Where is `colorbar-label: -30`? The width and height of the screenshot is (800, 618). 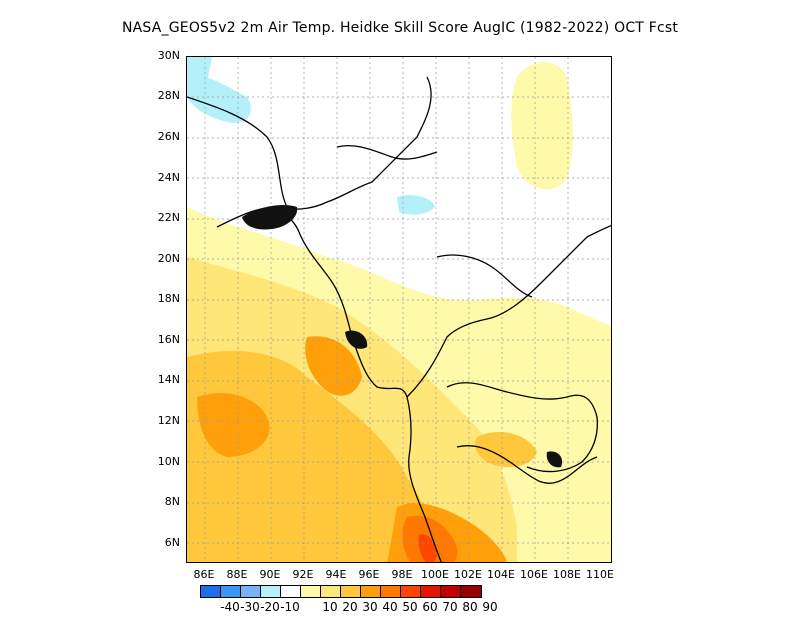
colorbar-label: -30 is located at coordinates (250, 607).